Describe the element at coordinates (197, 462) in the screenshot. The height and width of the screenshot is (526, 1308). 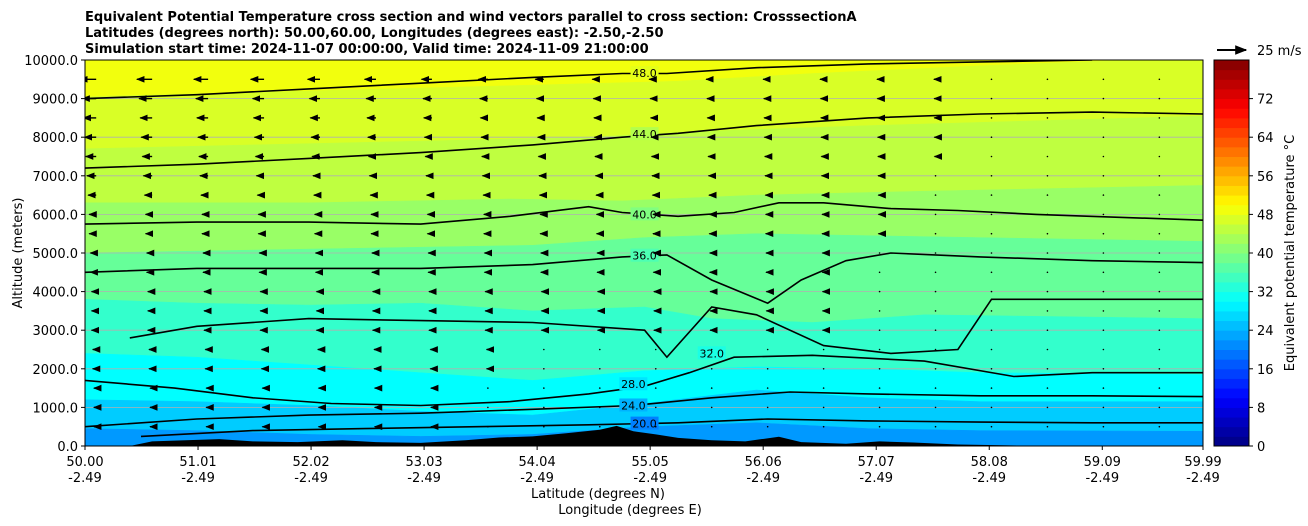
I see `x-tick-lat-1: 51.01` at that location.